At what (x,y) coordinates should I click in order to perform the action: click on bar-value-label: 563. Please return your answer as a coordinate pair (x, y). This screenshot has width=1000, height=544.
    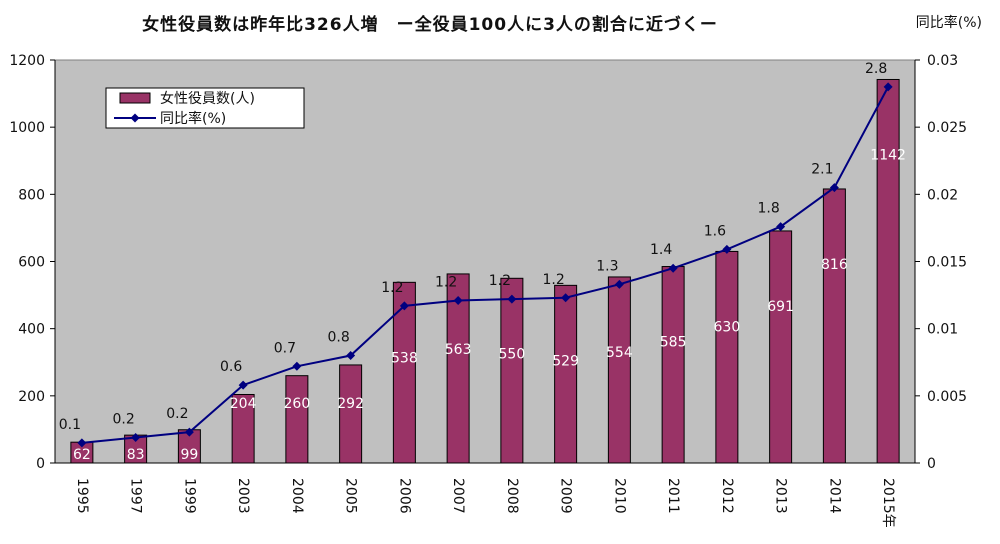
    Looking at the image, I should click on (458, 350).